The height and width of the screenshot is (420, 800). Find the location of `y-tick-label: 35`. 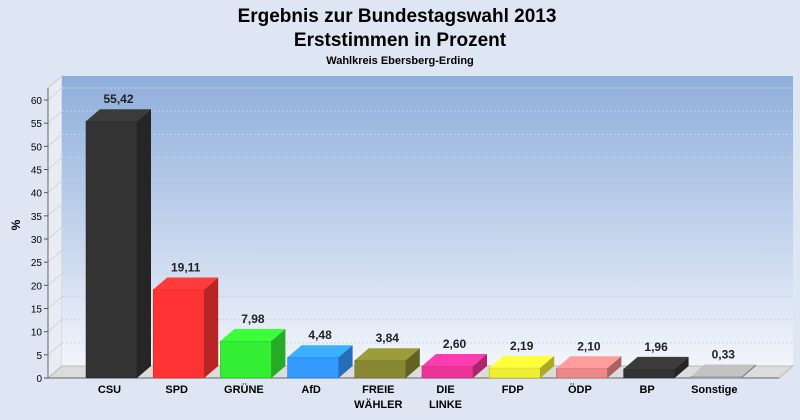

y-tick-label: 35 is located at coordinates (37, 217).